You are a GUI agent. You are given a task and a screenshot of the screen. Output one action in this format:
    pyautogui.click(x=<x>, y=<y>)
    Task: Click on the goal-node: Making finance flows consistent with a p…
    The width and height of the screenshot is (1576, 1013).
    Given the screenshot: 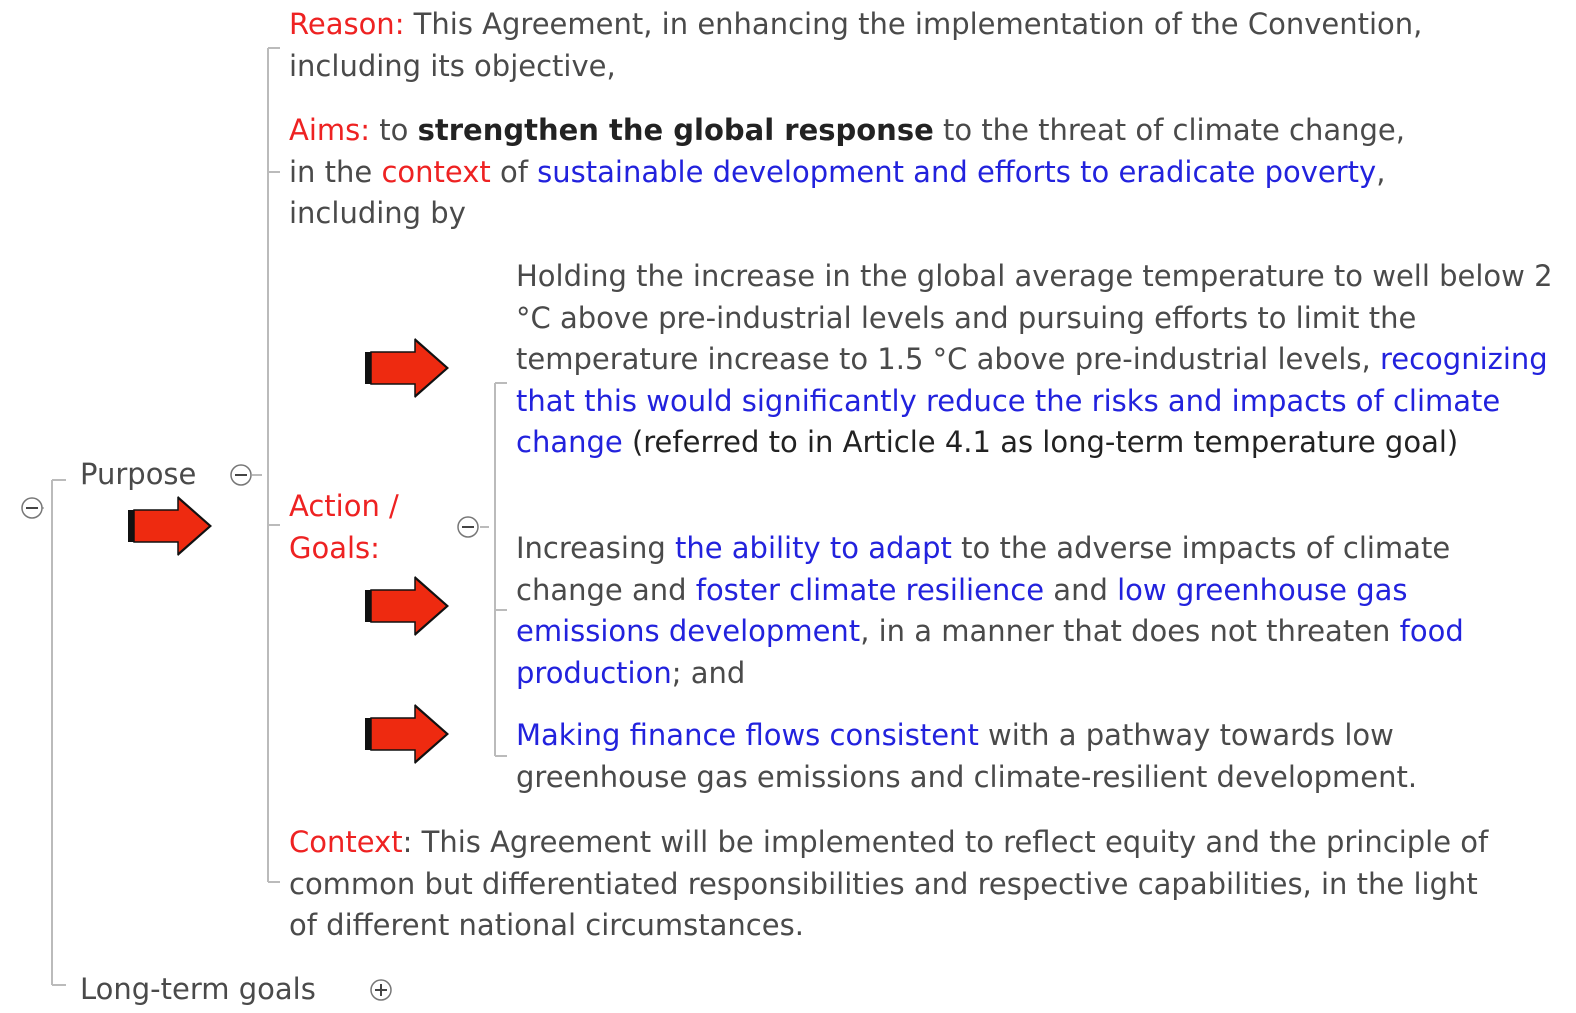 What is the action you would take?
    pyautogui.click(x=1045, y=756)
    